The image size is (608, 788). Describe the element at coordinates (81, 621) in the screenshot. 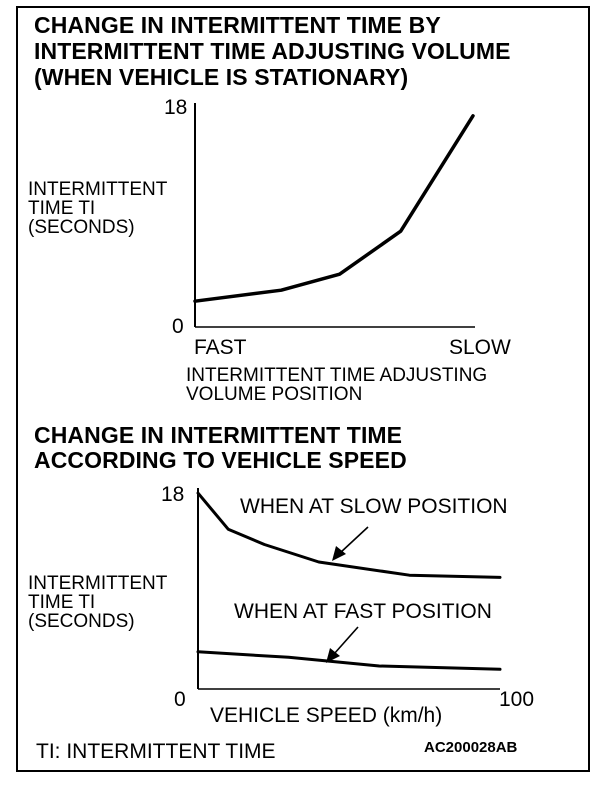

I see `chart2-ylabel-line3: (SECONDS)` at that location.